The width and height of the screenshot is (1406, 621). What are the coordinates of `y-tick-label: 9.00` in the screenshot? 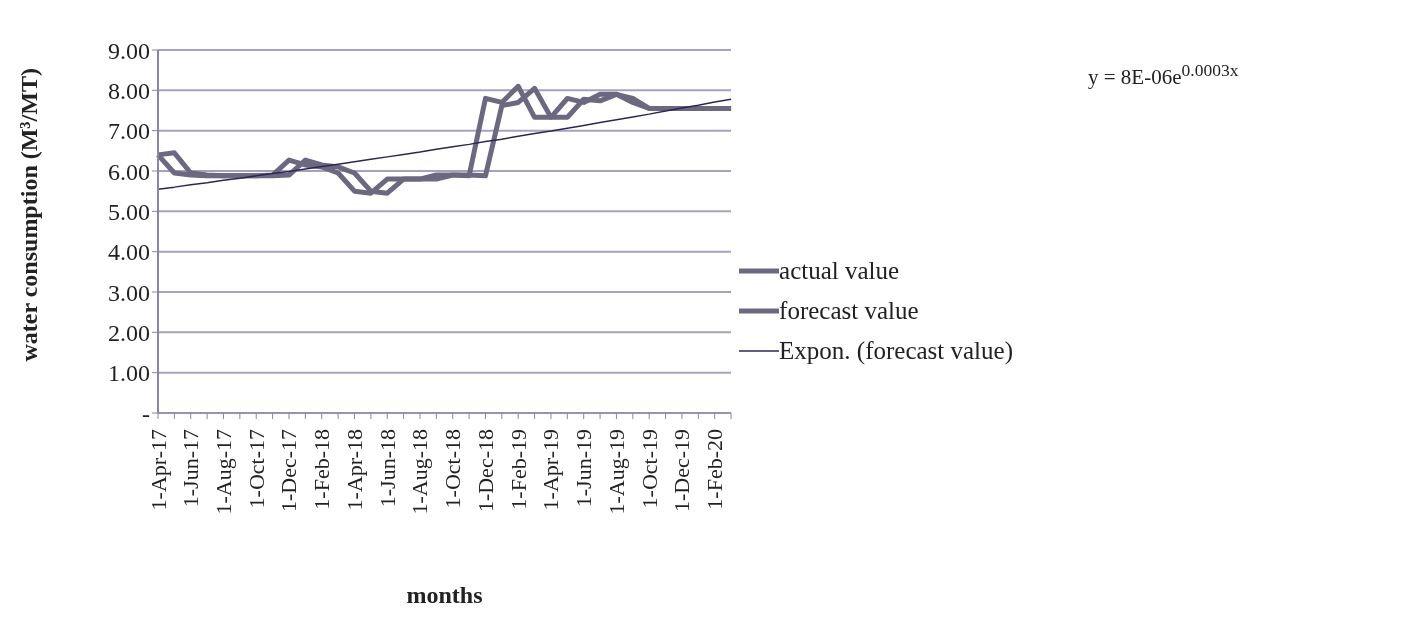 It's located at (129, 50).